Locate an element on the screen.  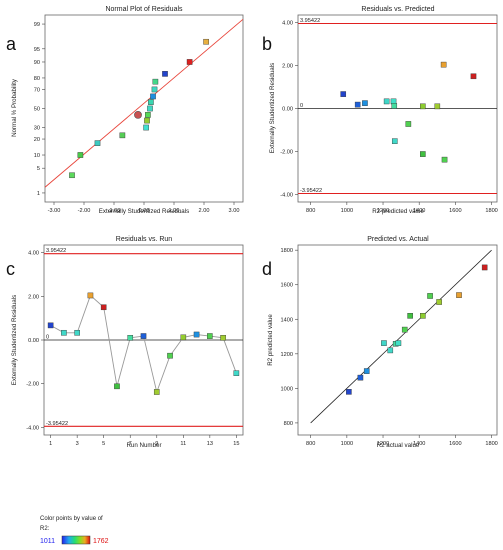
panel-b-xtick-label: 1800 is located at coordinates (491, 211).